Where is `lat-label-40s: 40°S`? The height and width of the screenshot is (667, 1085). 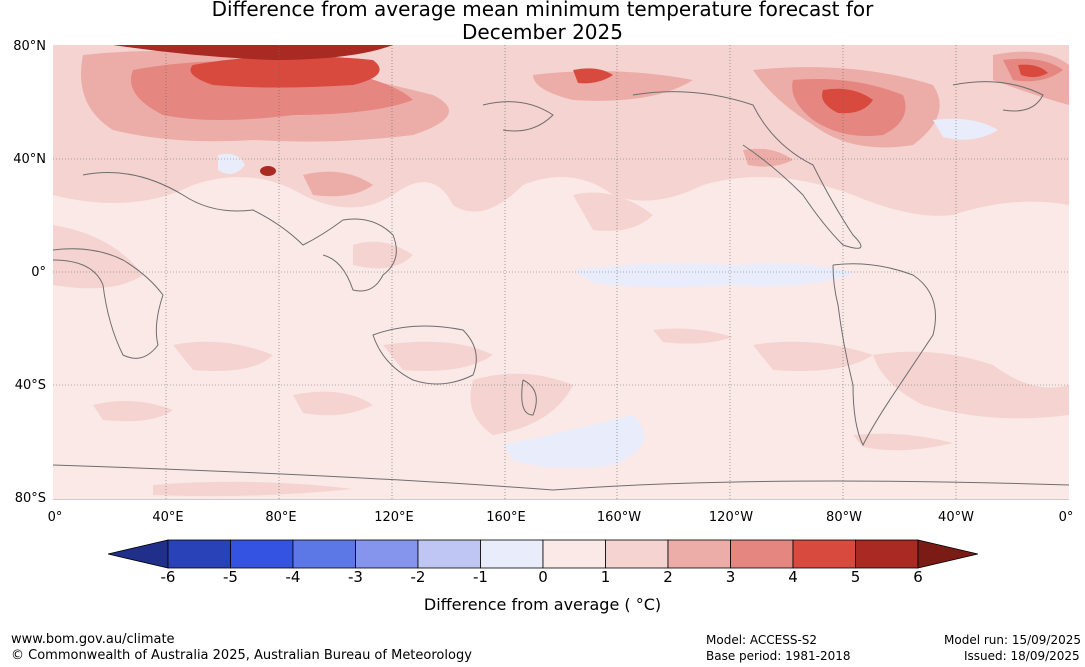
lat-label-40s: 40°S is located at coordinates (30, 385).